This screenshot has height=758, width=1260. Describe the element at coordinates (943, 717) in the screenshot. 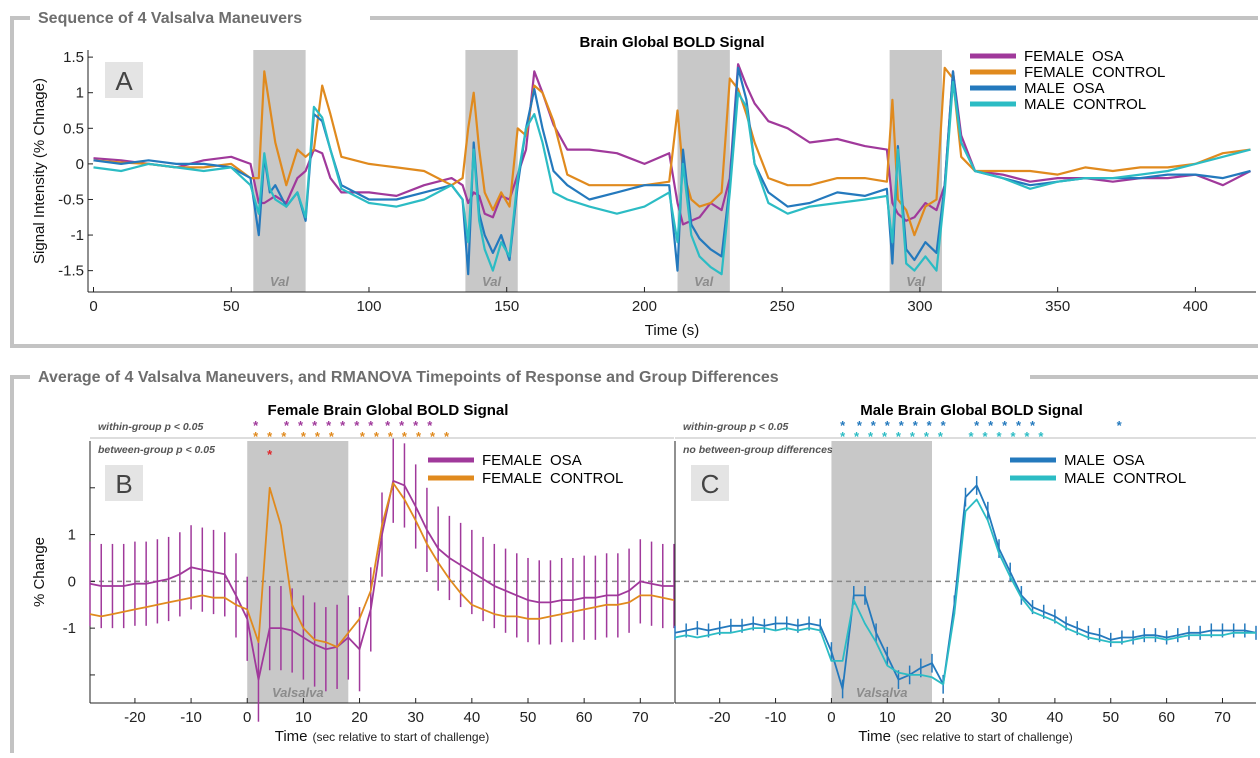

I see `x-tick-label: 20` at that location.